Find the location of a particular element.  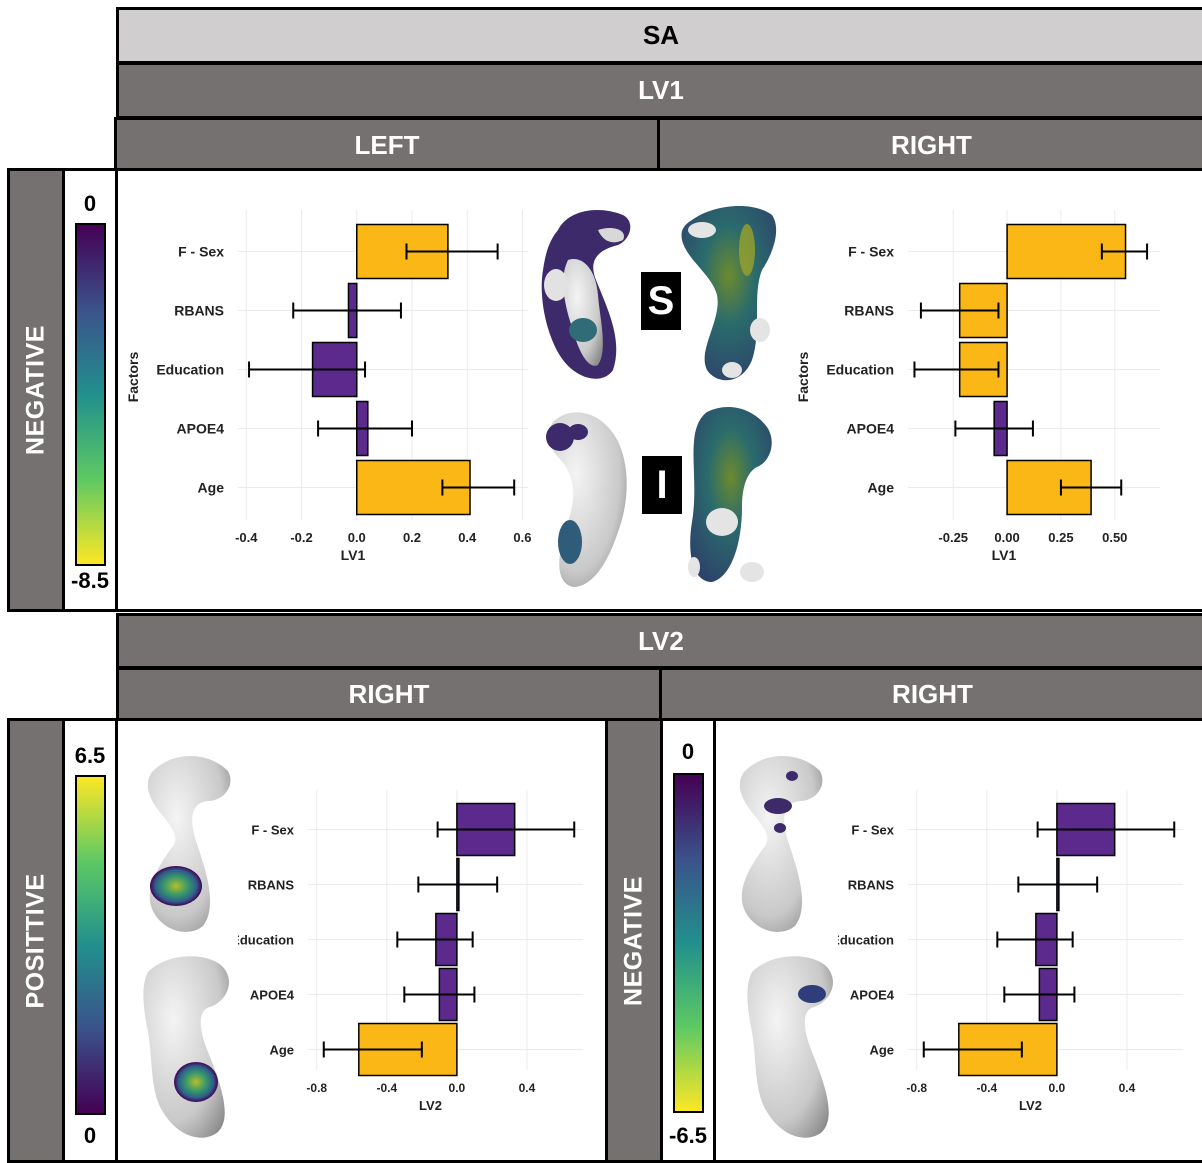

lv1-header-text: LV1 is located at coordinates (661, 90).